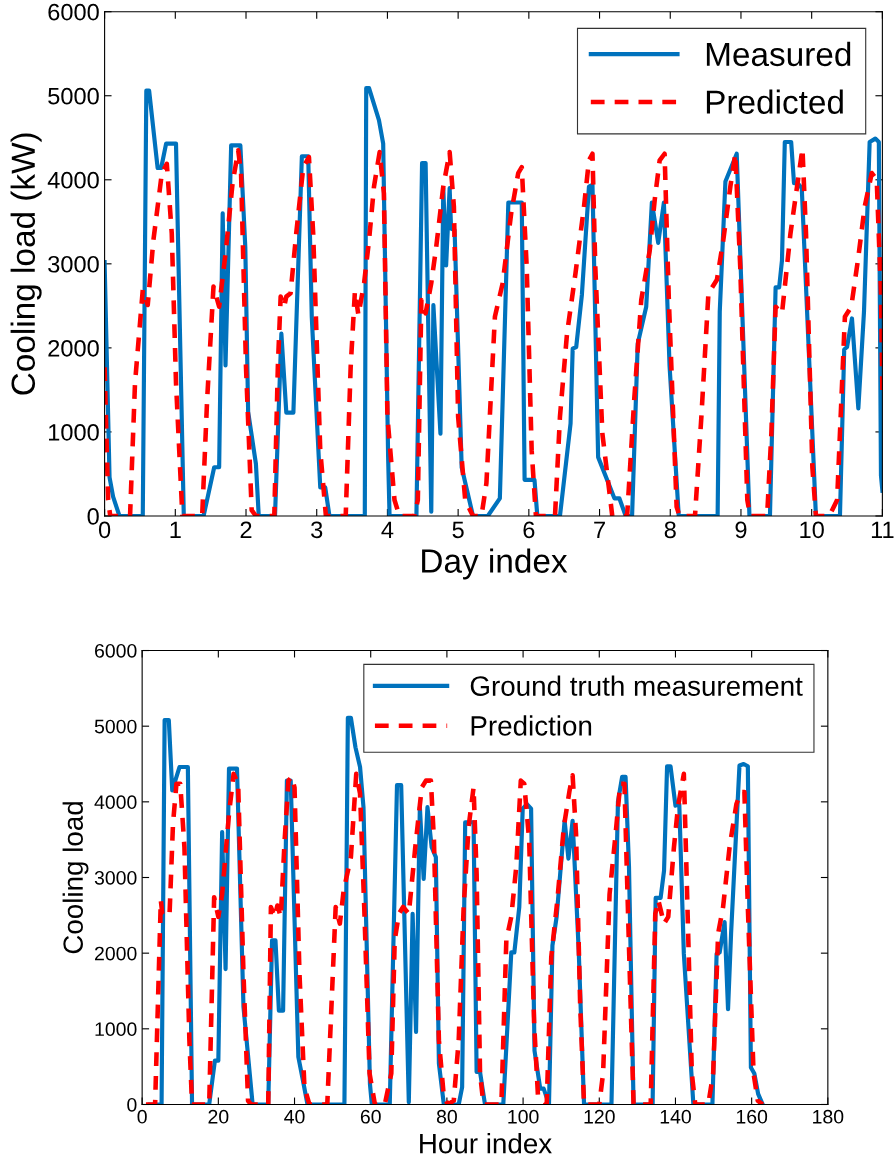 The width and height of the screenshot is (894, 1170). What do you see at coordinates (458, 530) in the screenshot?
I see `x-tick-label: 5` at bounding box center [458, 530].